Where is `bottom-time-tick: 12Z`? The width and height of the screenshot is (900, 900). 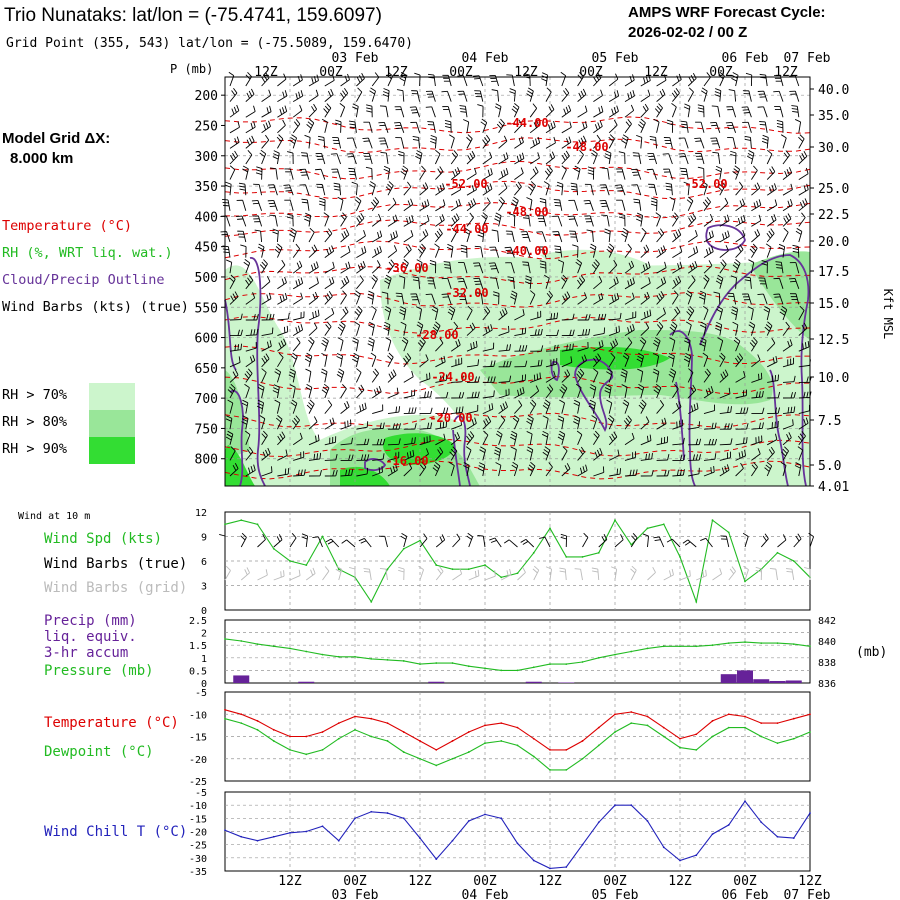
bottom-time-tick: 12Z is located at coordinates (420, 881).